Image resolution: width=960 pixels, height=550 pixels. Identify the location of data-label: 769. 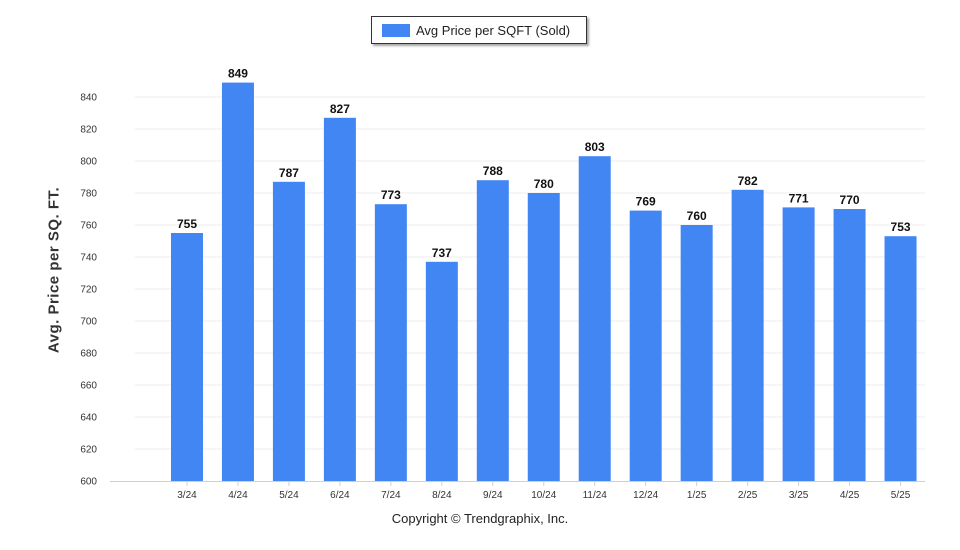
(646, 202).